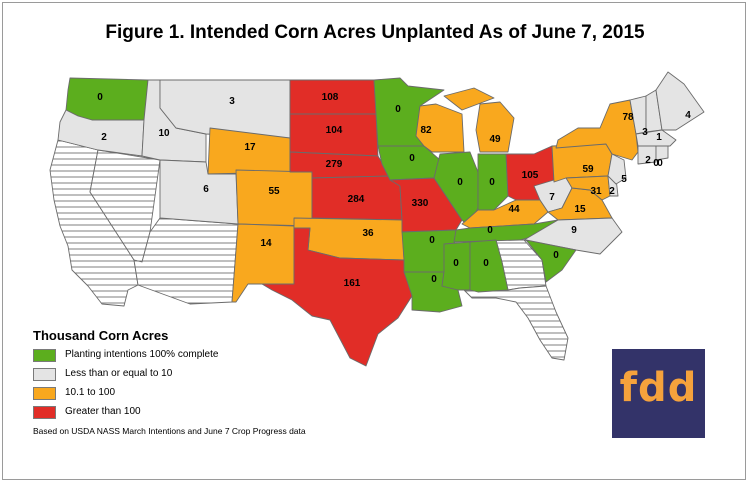 This screenshot has height=484, width=750. What do you see at coordinates (100, 97) in the screenshot?
I see `state-value-WA: 0` at bounding box center [100, 97].